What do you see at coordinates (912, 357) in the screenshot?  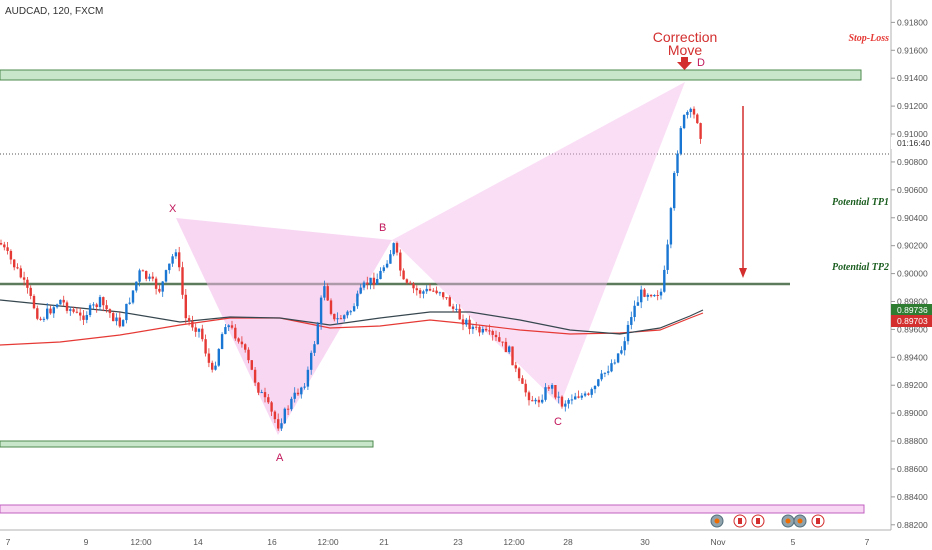 I see `price-tick-label: 0.89400` at bounding box center [912, 357].